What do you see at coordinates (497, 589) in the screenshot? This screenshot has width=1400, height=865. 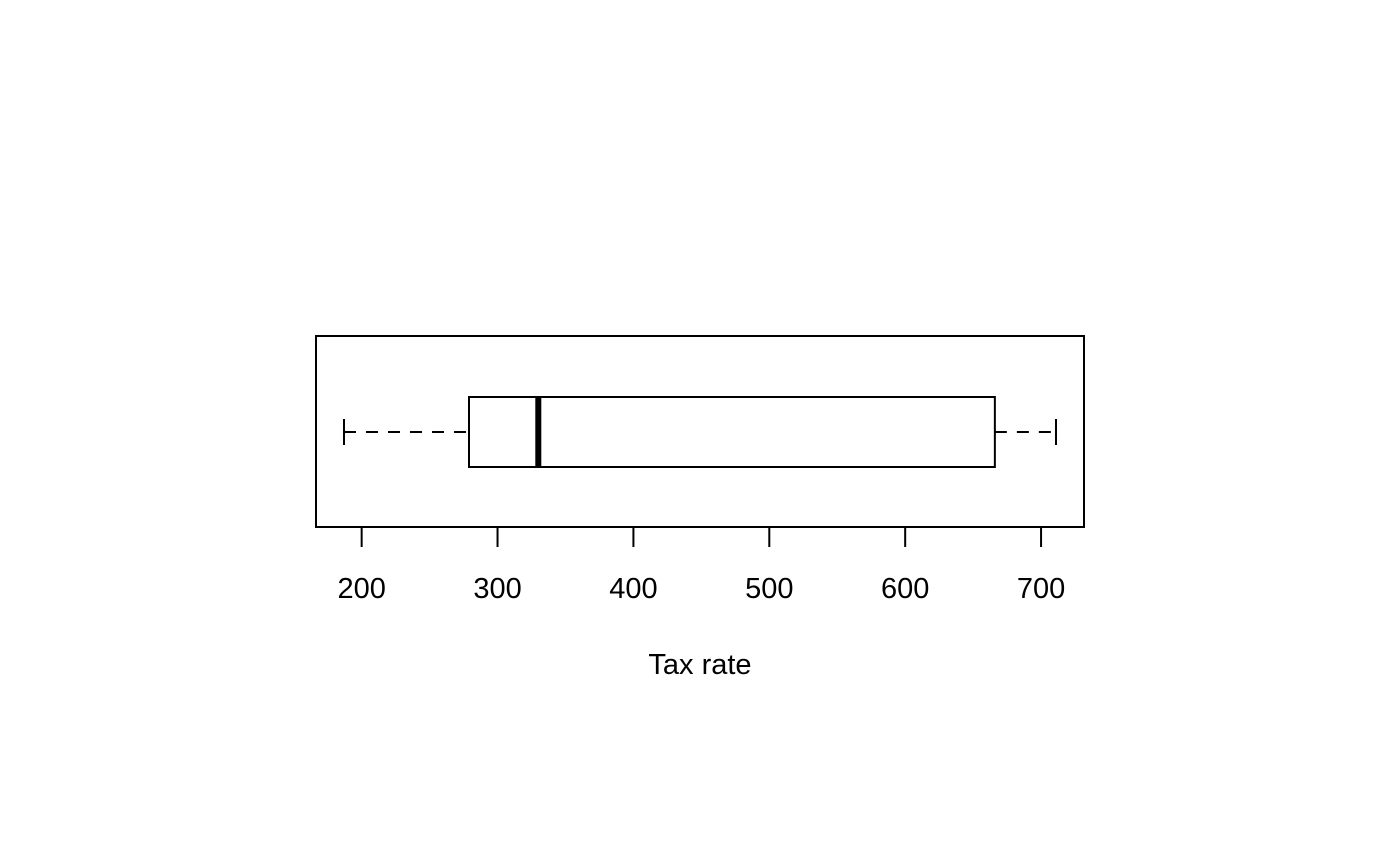 I see `x-tick-label: 300` at bounding box center [497, 589].